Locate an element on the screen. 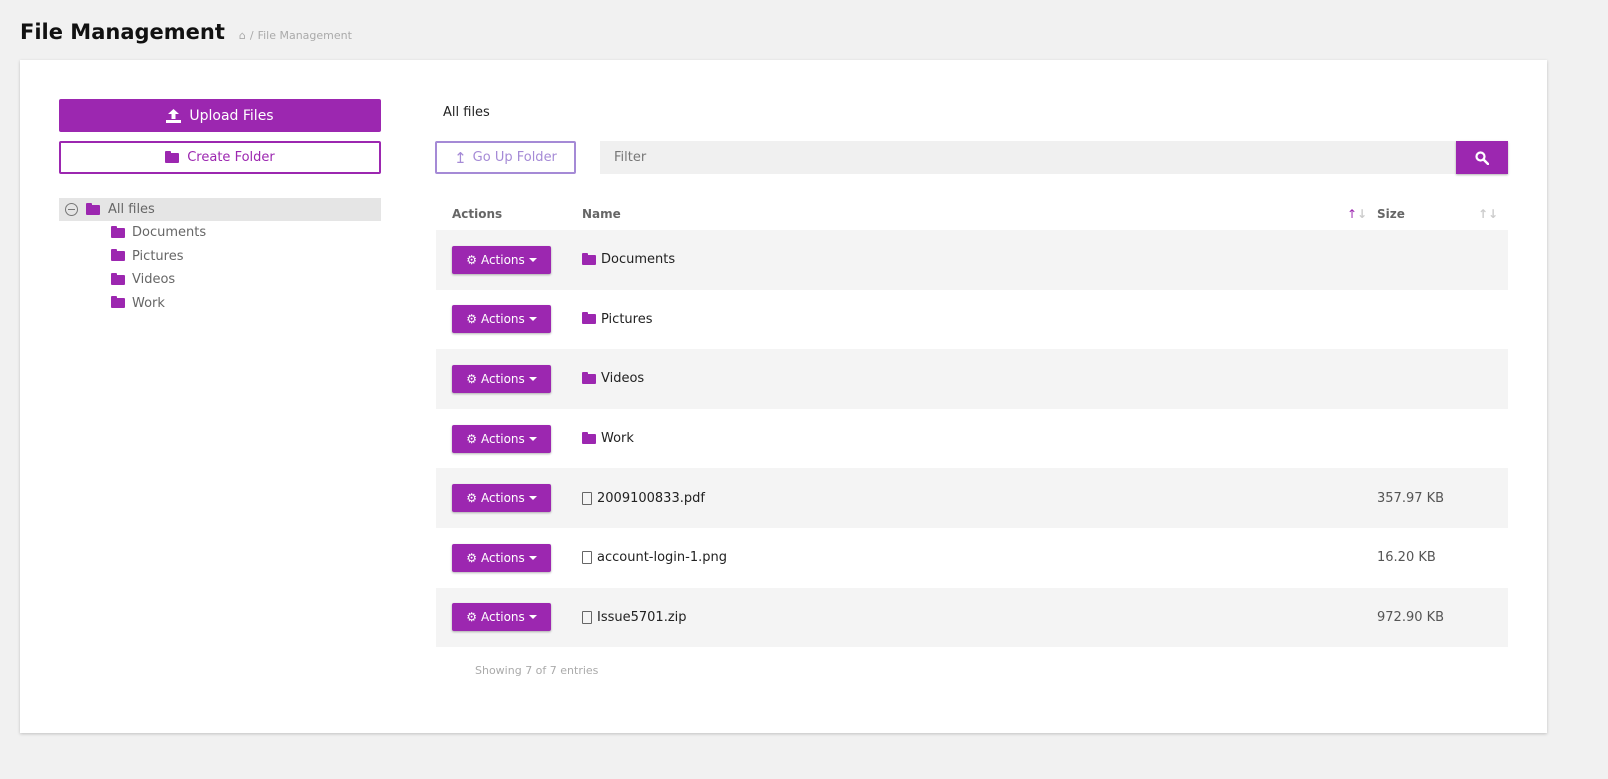 This screenshot has width=1608, height=779. tree-item-all-files: All files is located at coordinates (220, 209).